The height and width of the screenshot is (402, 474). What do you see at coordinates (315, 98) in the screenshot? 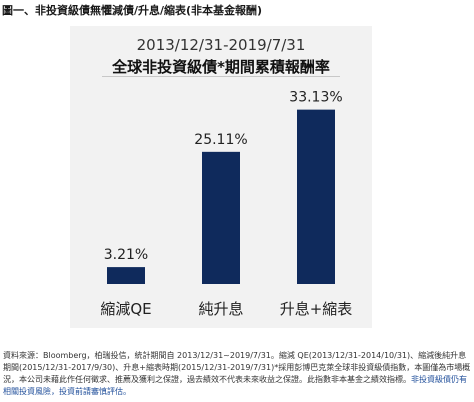
I see `data-label-3: 33.13%` at bounding box center [315, 98].